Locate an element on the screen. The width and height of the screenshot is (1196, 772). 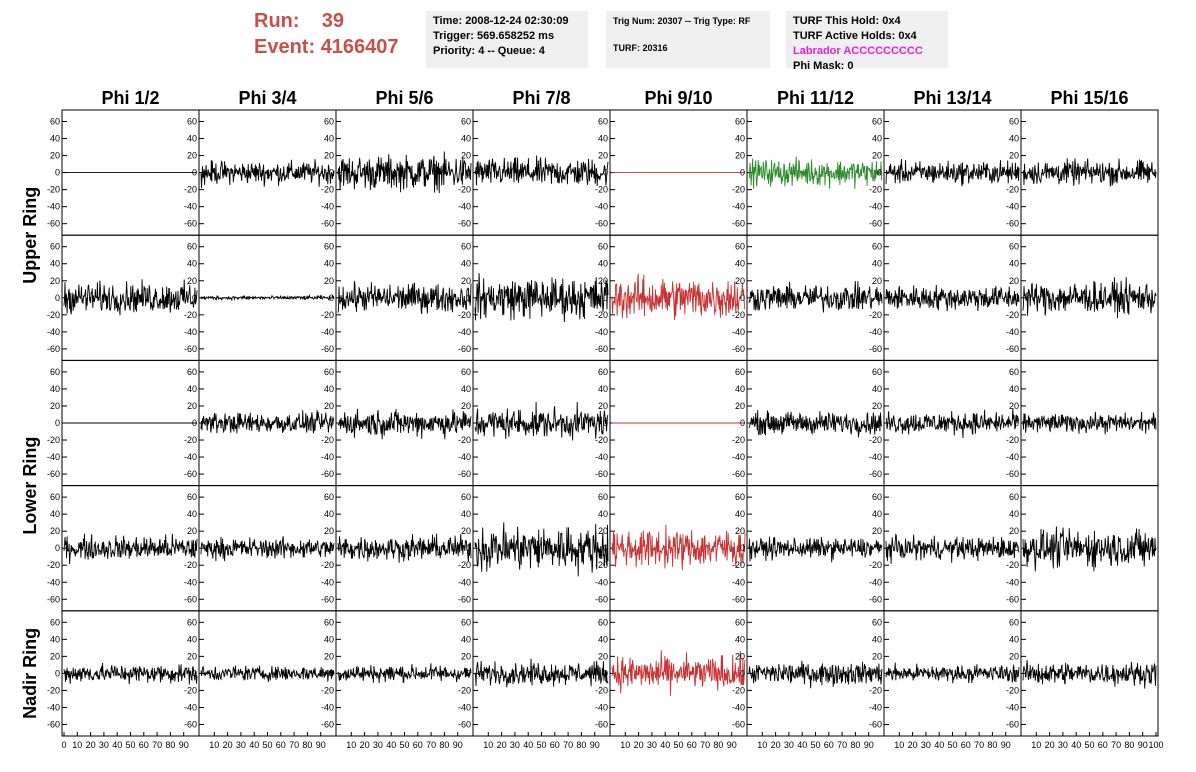
x-tick-label: 40 is located at coordinates (939, 745).